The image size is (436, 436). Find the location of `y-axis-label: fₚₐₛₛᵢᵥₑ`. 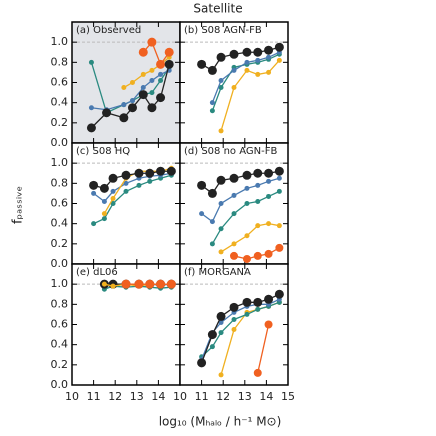

y-axis-label: fₚₐₛₛᵢᵥₑ is located at coordinates (18, 205).